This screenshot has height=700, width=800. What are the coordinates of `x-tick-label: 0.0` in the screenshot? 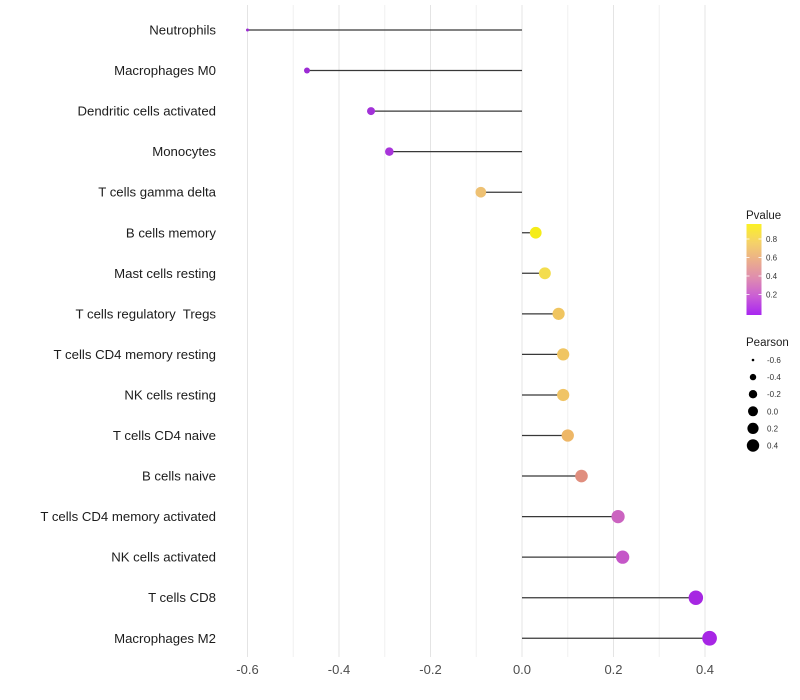 It's located at (522, 669).